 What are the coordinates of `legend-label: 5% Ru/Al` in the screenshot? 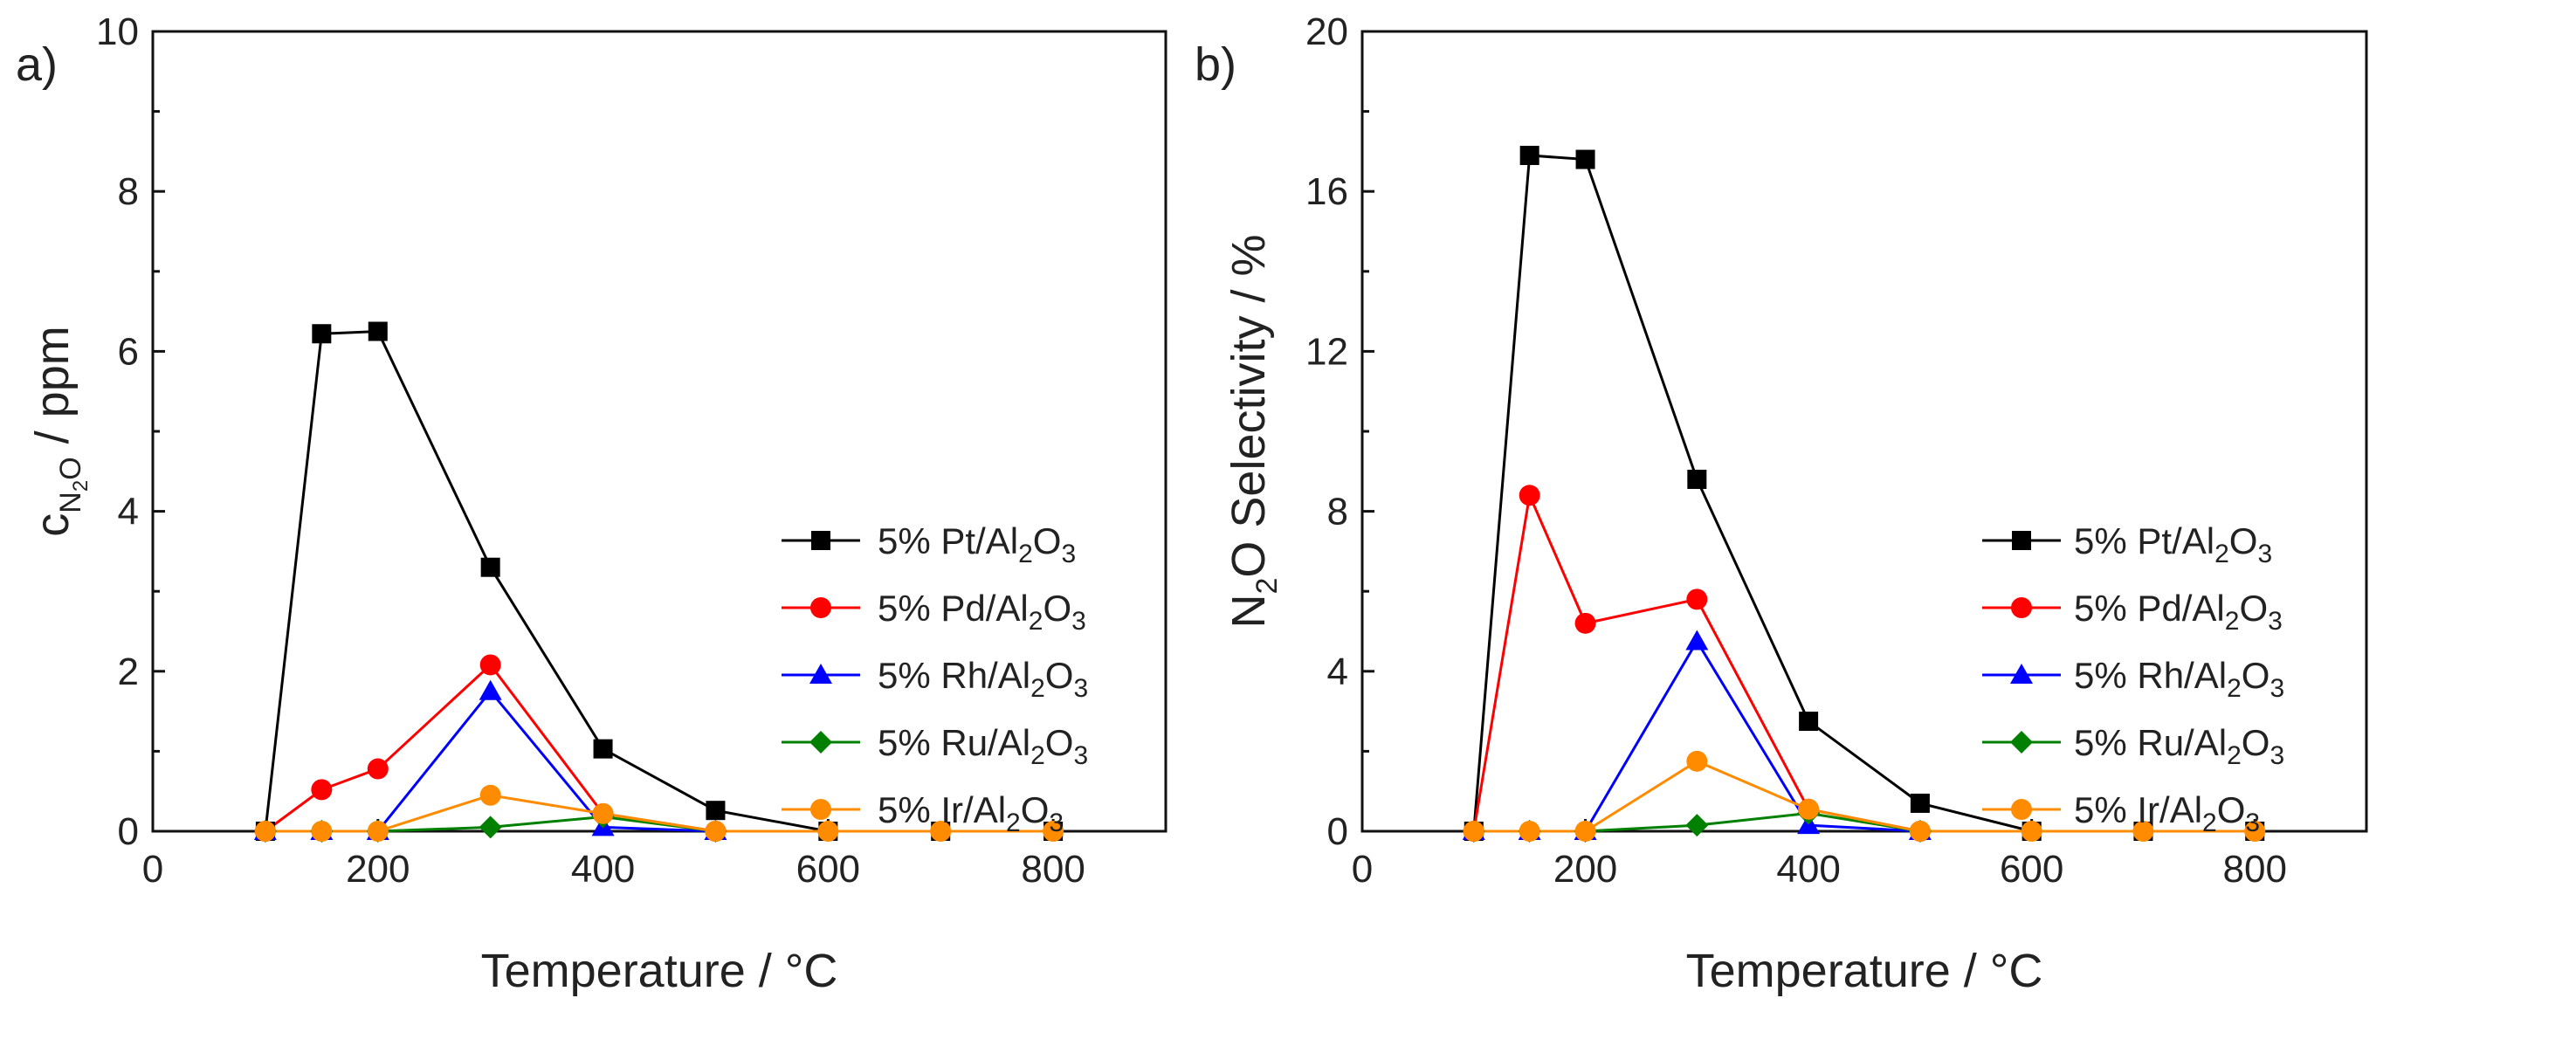 It's located at (954, 742).